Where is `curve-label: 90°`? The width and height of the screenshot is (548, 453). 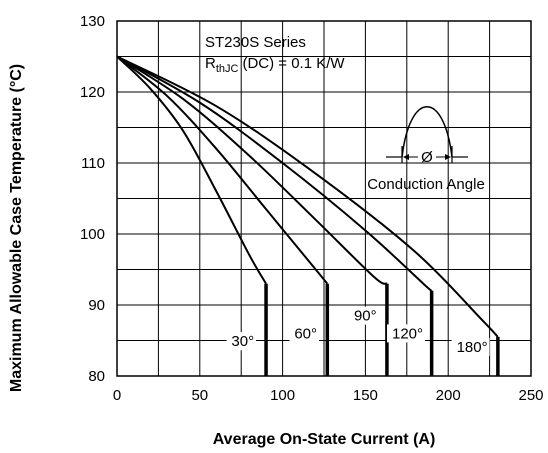 curve-label: 90° is located at coordinates (365, 316).